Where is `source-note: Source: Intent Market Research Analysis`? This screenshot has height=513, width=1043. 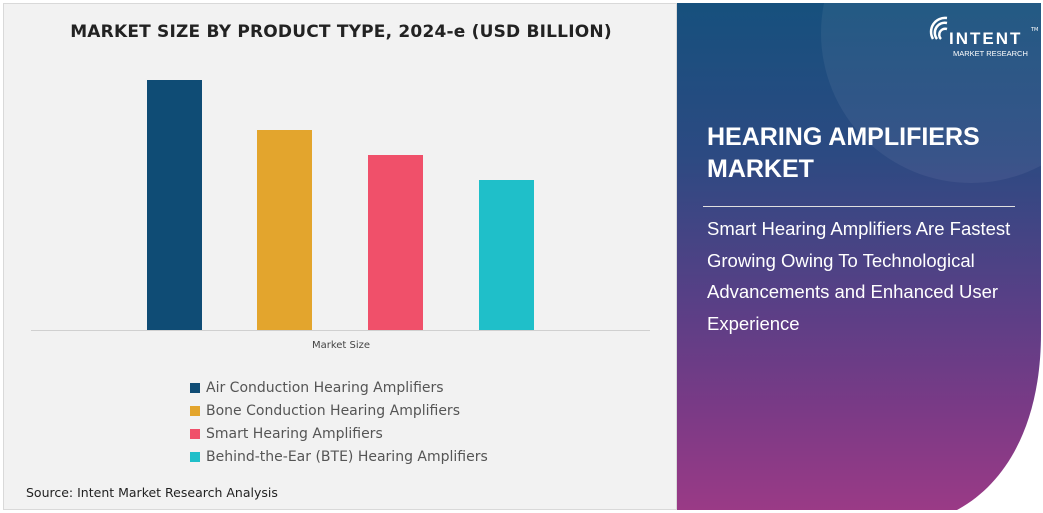
source-note: Source: Intent Market Research Analysis is located at coordinates (152, 492).